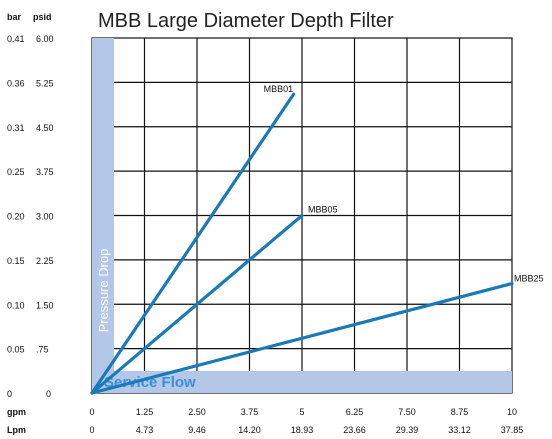 The width and height of the screenshot is (552, 439). I want to click on y-tick-label-bar: 0.05, so click(16, 350).